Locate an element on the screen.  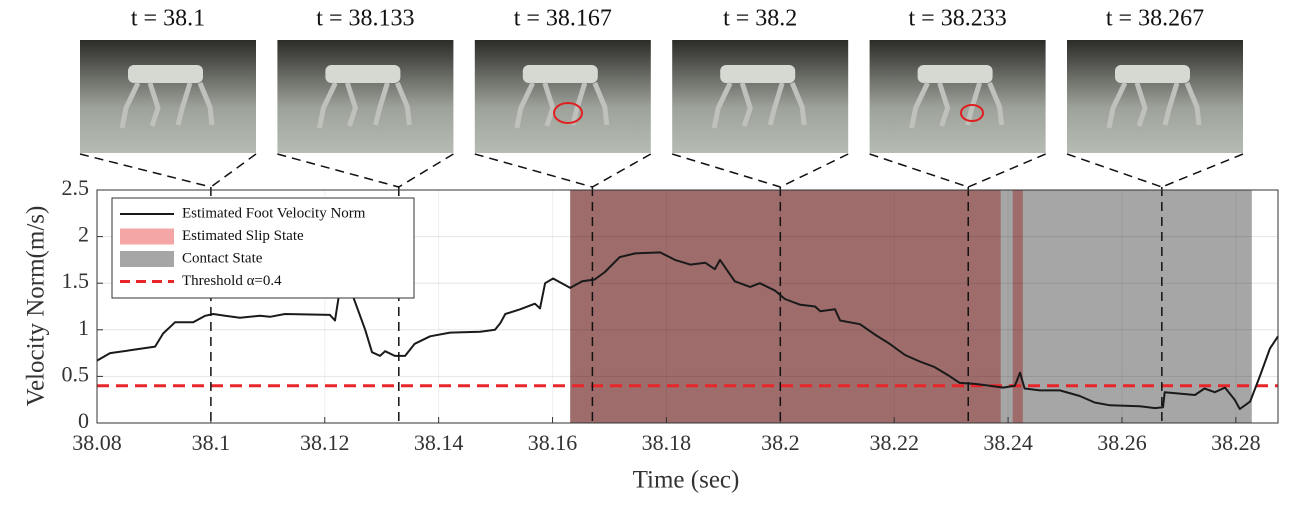
frame-label: t = 38.167 is located at coordinates (563, 19).